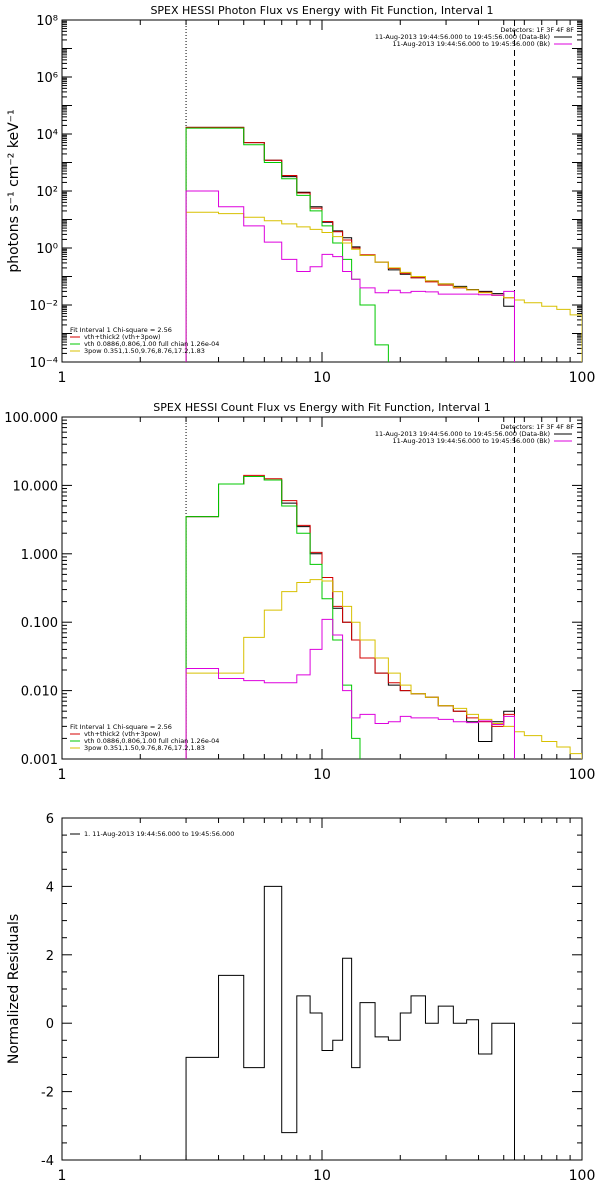  What do you see at coordinates (50, 819) in the screenshot?
I see `y-tick-label: 6` at bounding box center [50, 819].